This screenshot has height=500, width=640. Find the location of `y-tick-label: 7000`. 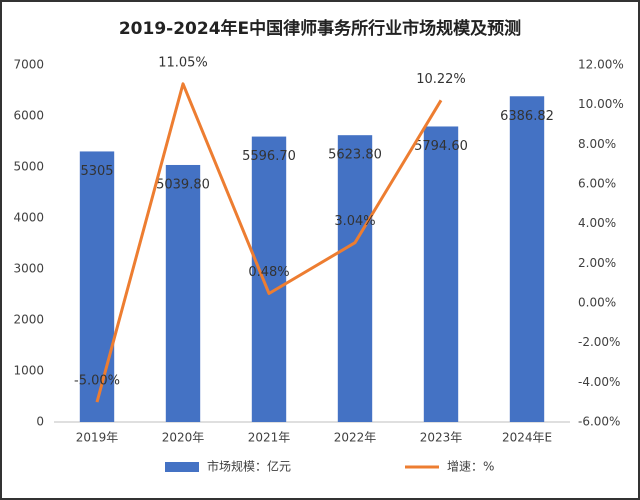

y-tick-label: 7000 is located at coordinates (28, 65).